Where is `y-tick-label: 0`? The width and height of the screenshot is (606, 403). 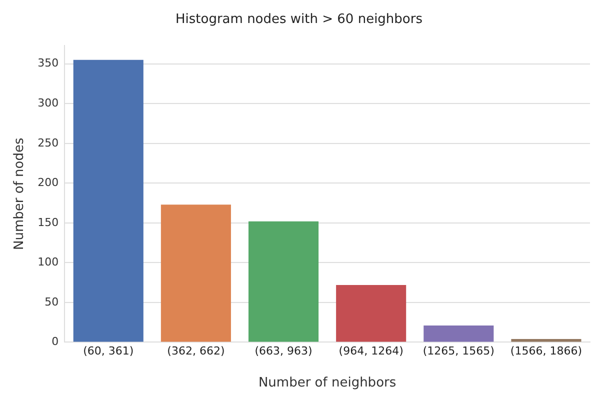
y-tick-label: 0 is located at coordinates (55, 341).